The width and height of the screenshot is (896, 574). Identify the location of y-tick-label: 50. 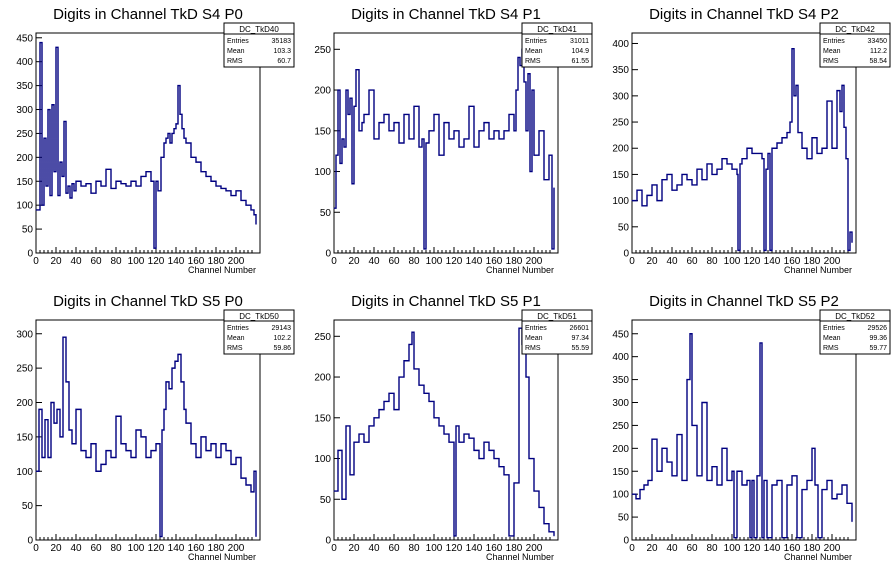
(326, 213).